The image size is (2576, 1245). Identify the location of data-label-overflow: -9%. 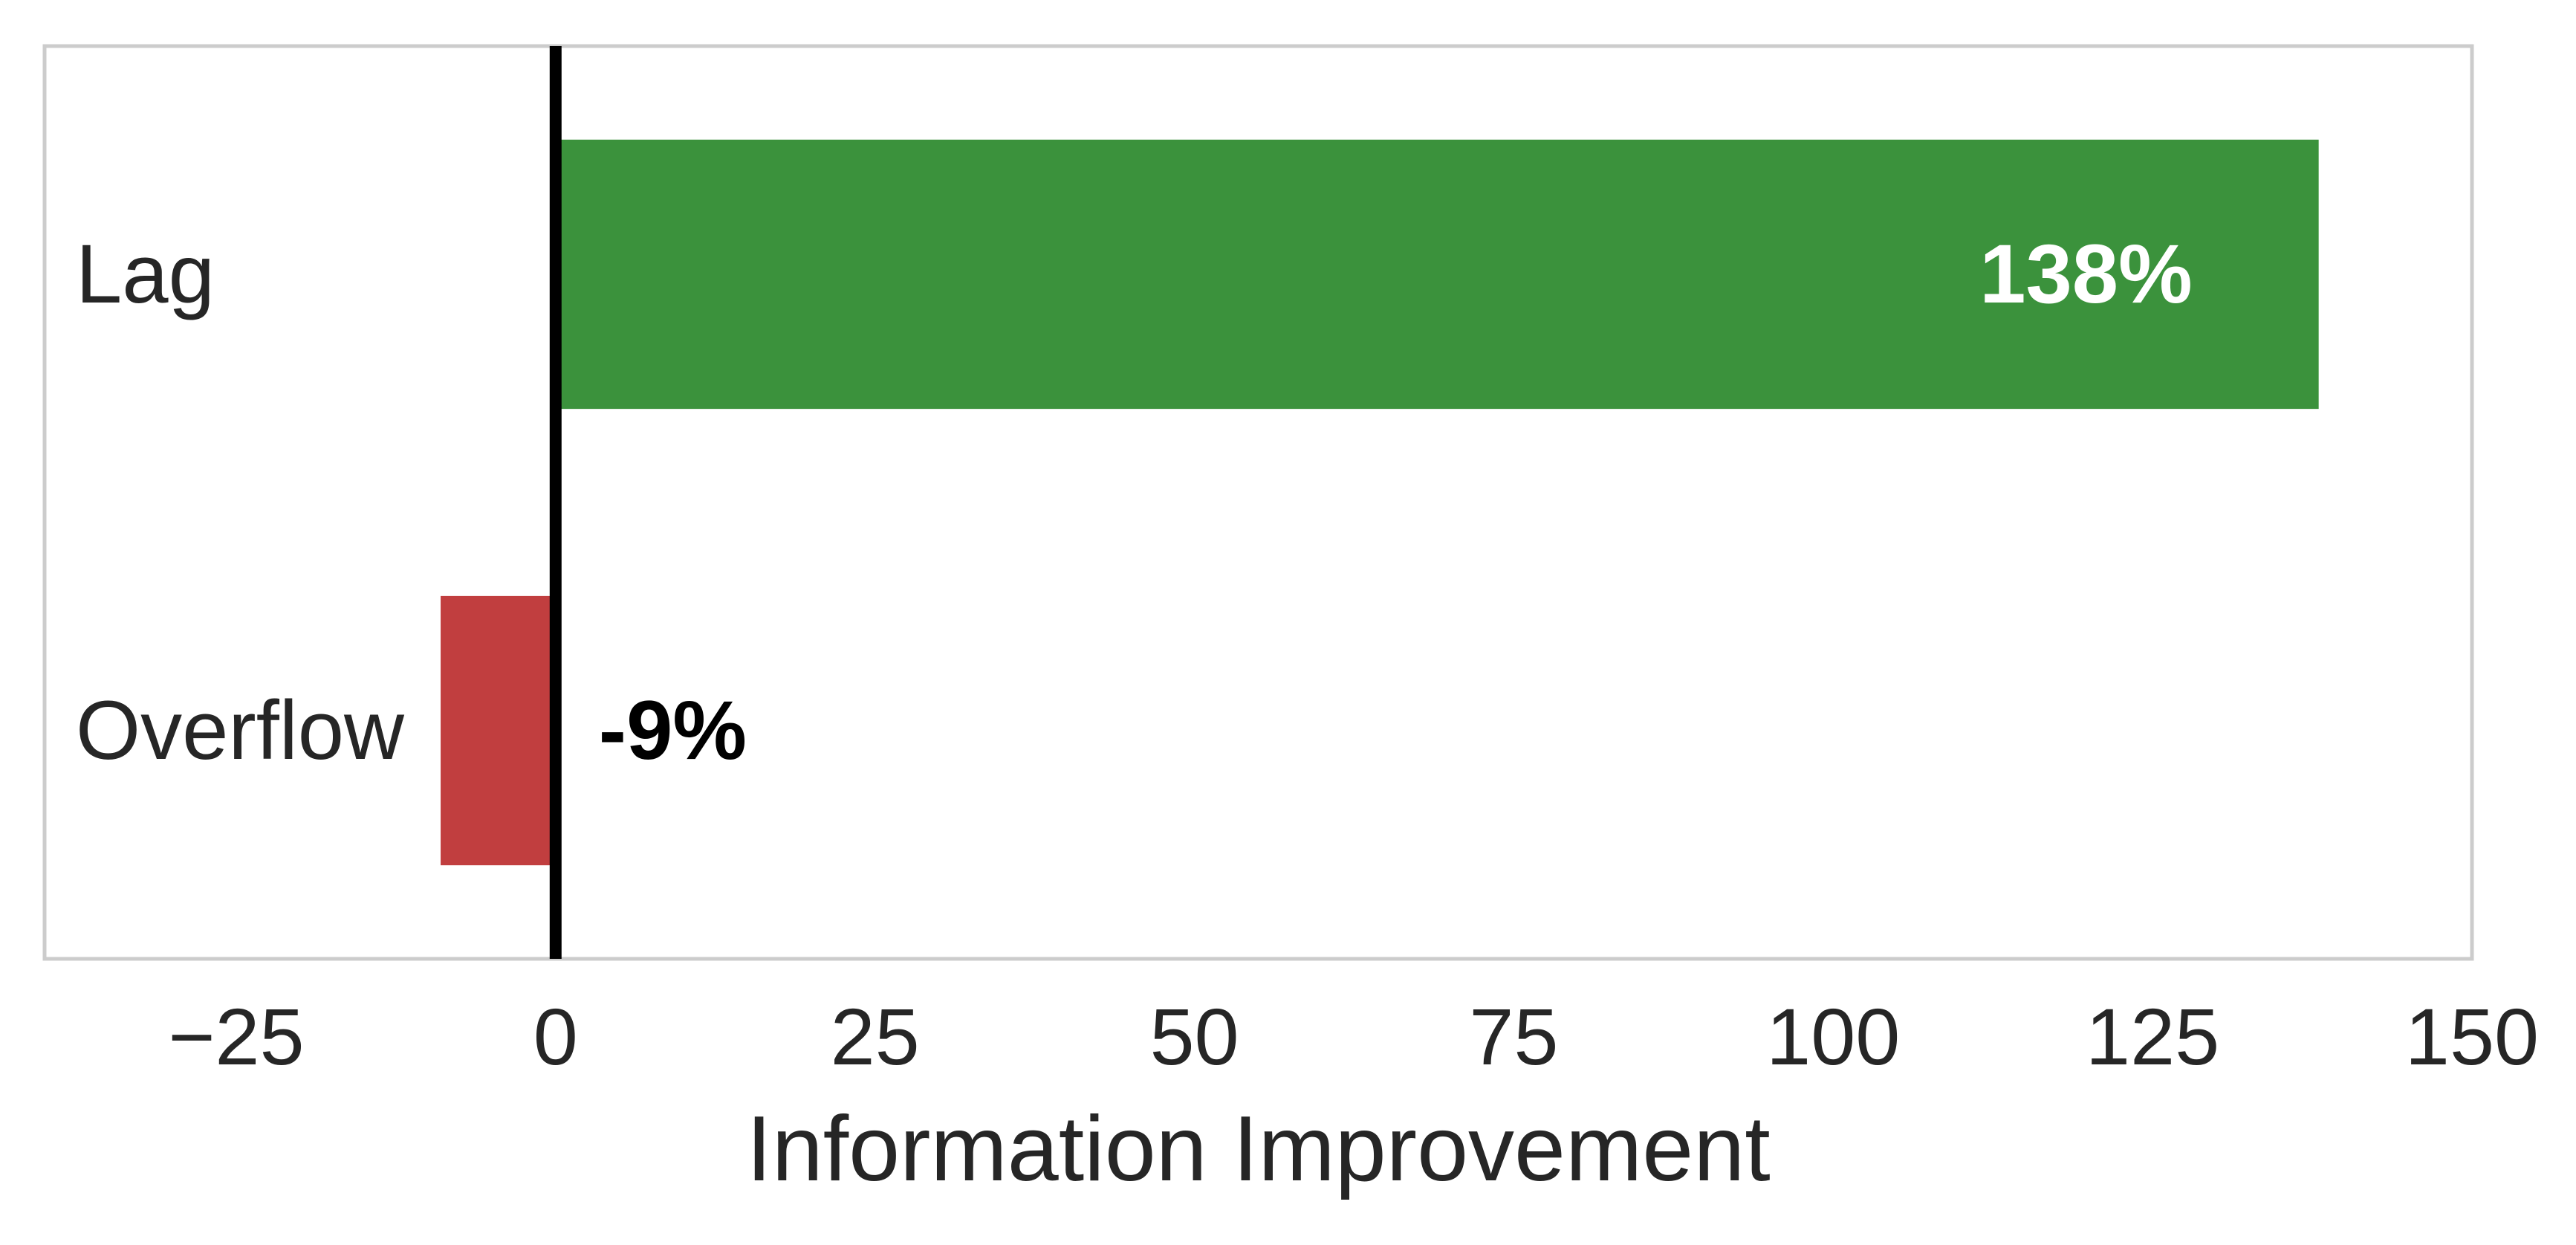
(673, 730).